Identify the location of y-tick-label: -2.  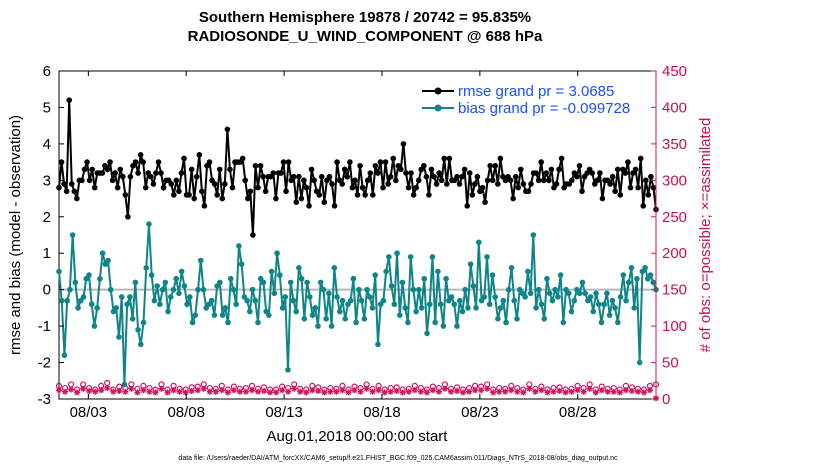
(44, 363).